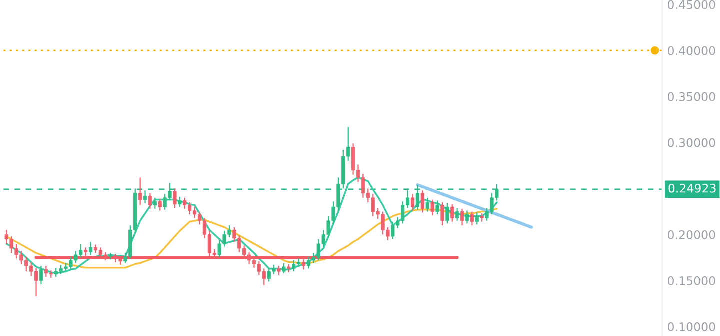 The image size is (720, 336). I want to click on y-tick-label: 0.30000, so click(692, 143).